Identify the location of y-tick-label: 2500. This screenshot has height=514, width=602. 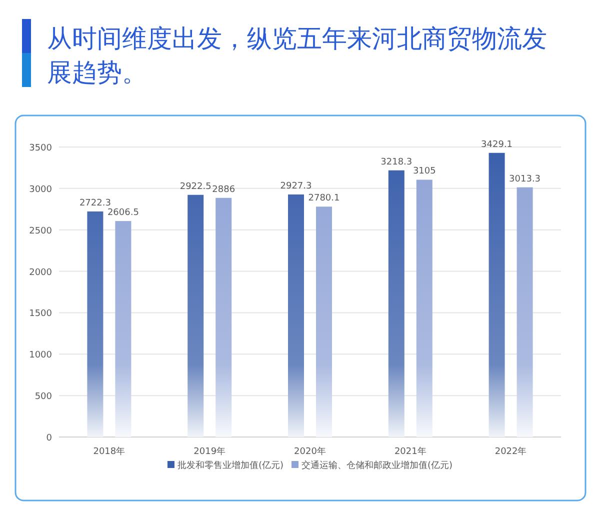
(40, 231).